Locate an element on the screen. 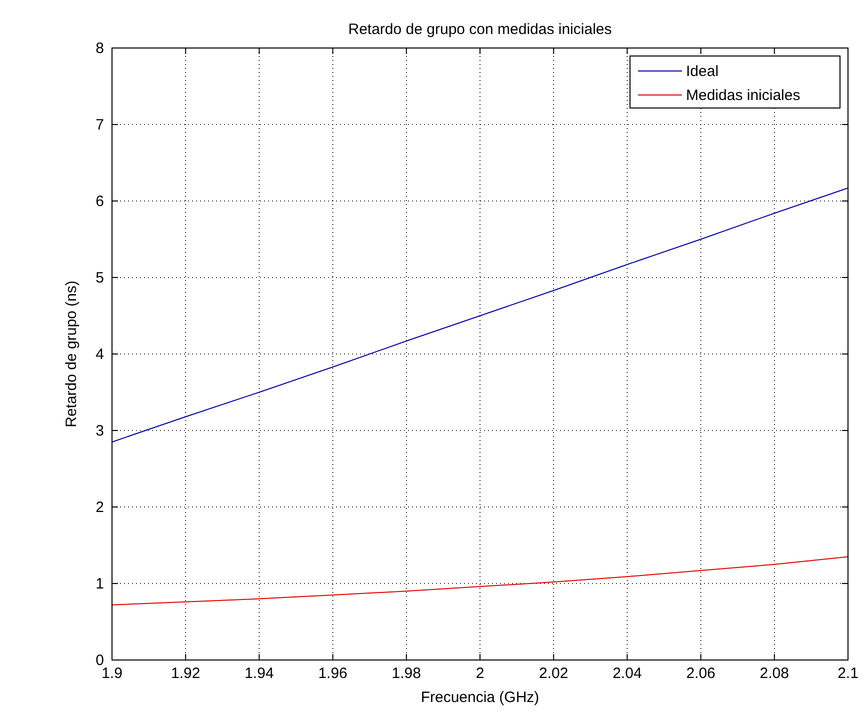 The height and width of the screenshot is (724, 866). x-tick-label: 2.08 is located at coordinates (774, 673).